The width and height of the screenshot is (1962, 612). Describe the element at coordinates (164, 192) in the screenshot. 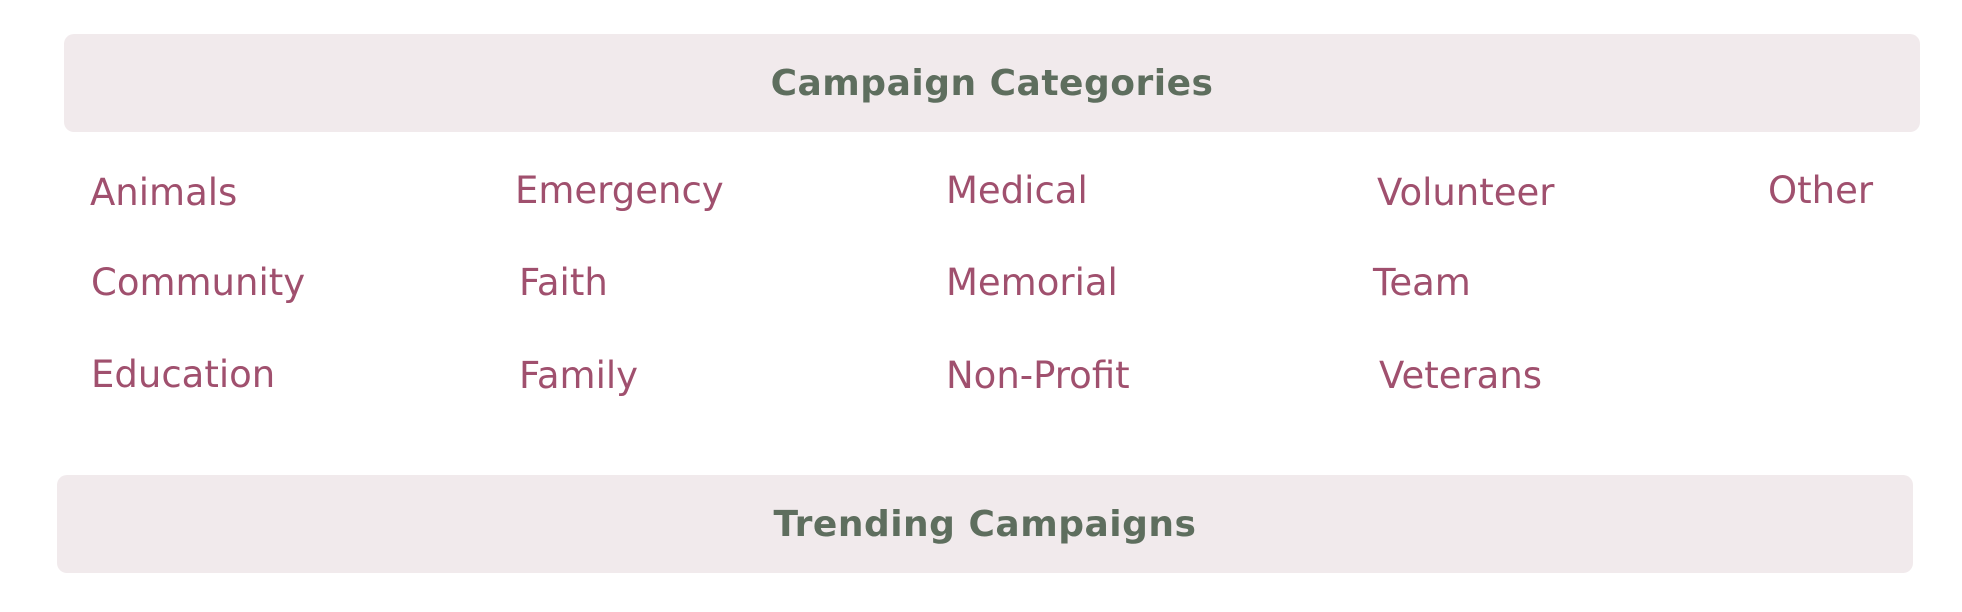

I see `category-link-animals: Animals` at that location.